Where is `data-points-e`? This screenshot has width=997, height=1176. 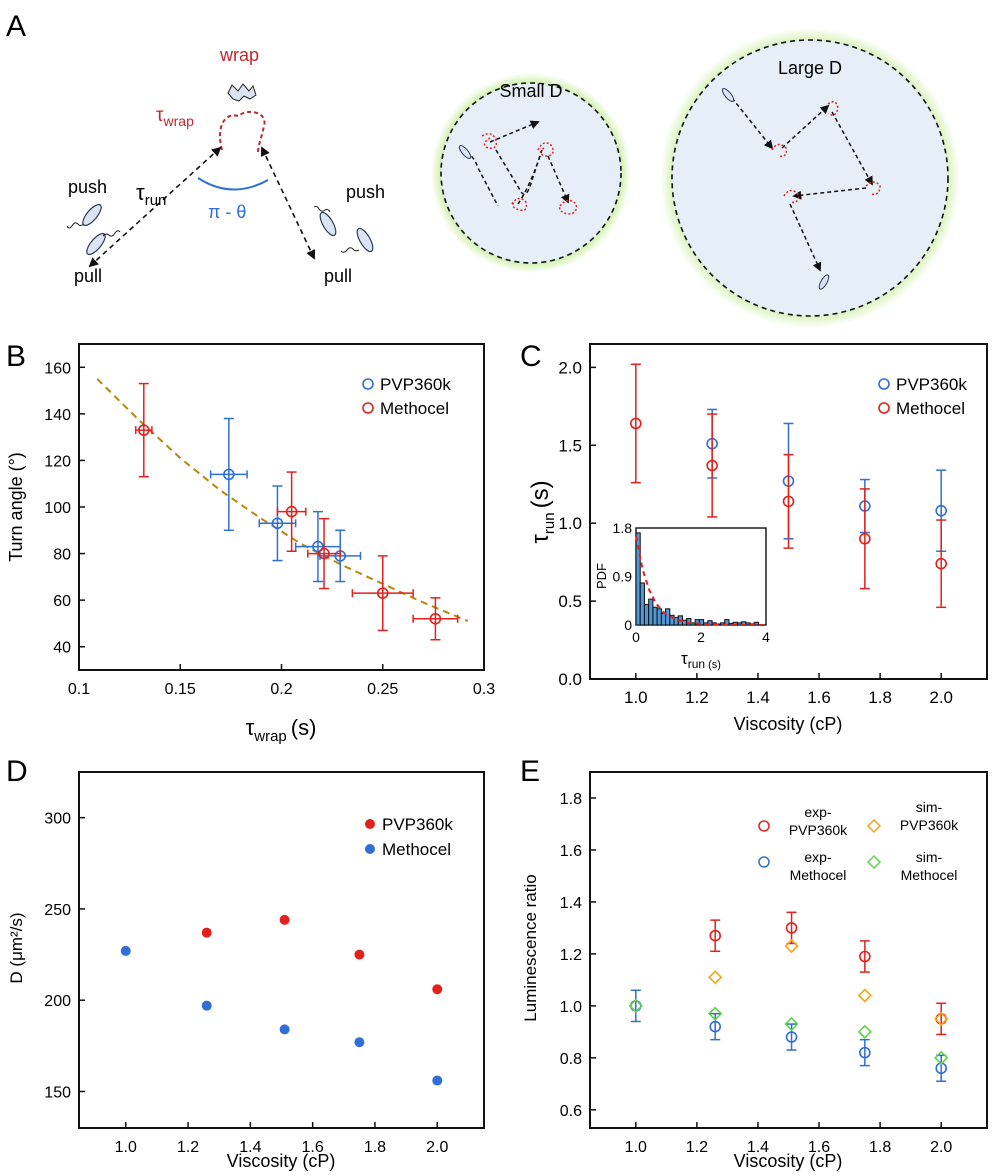
data-points-e is located at coordinates (788, 996).